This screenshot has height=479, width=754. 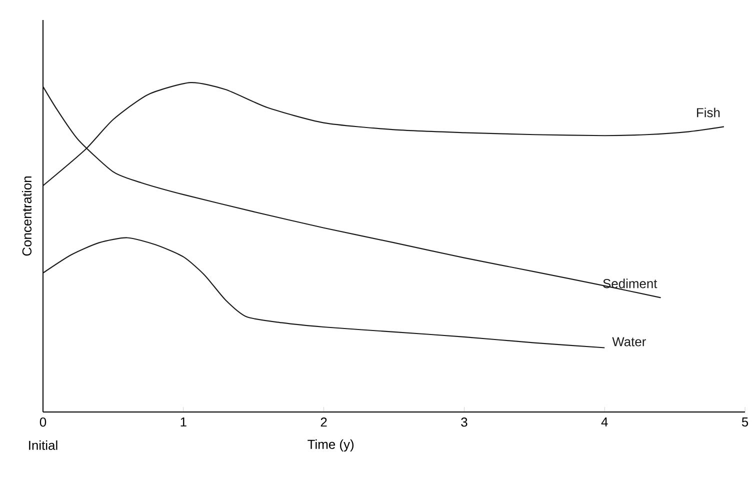 What do you see at coordinates (43, 445) in the screenshot?
I see `text: Initial` at bounding box center [43, 445].